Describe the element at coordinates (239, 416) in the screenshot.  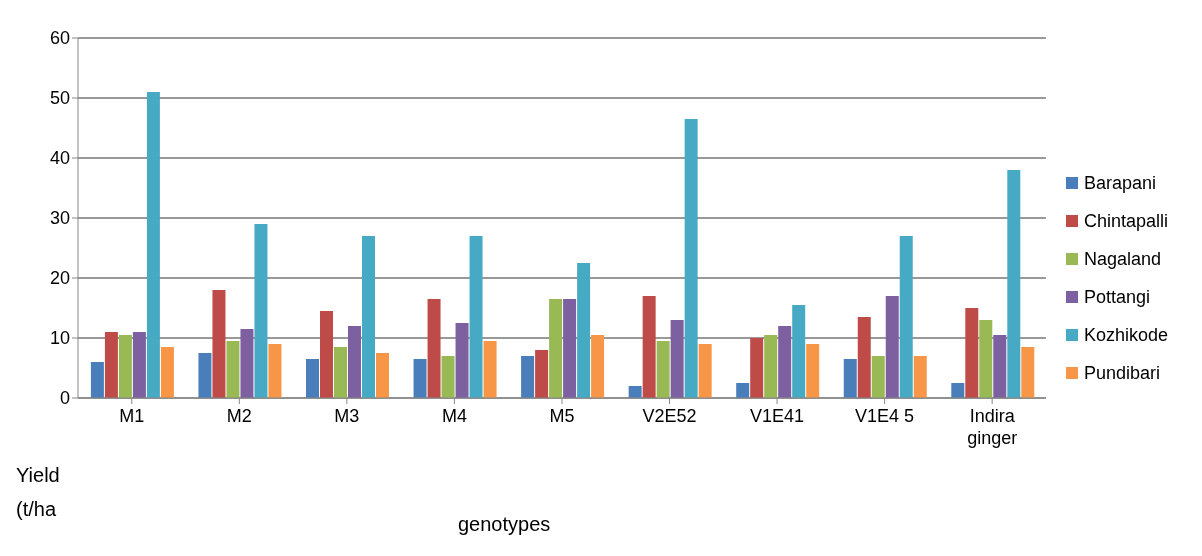
I see `x-tick-label: M2` at that location.